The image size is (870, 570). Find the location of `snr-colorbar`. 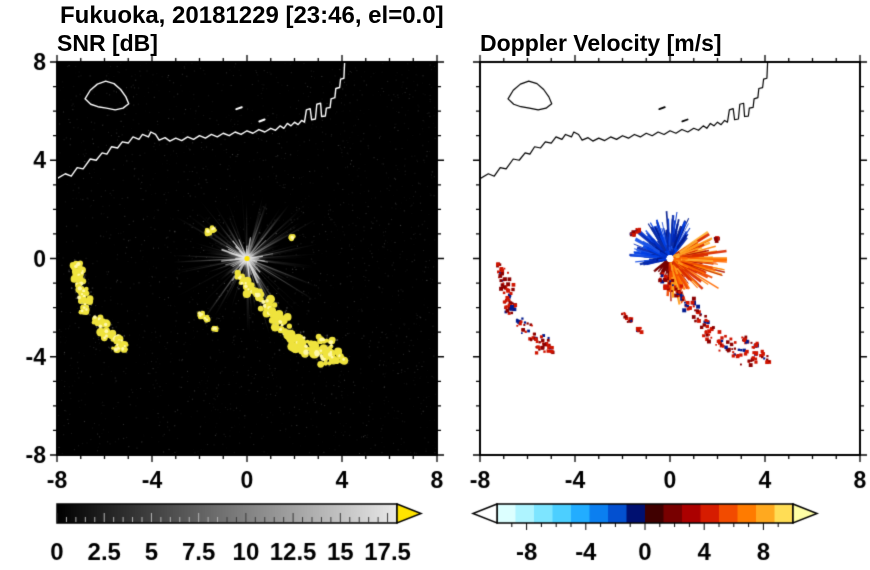

snr-colorbar is located at coordinates (250, 532).